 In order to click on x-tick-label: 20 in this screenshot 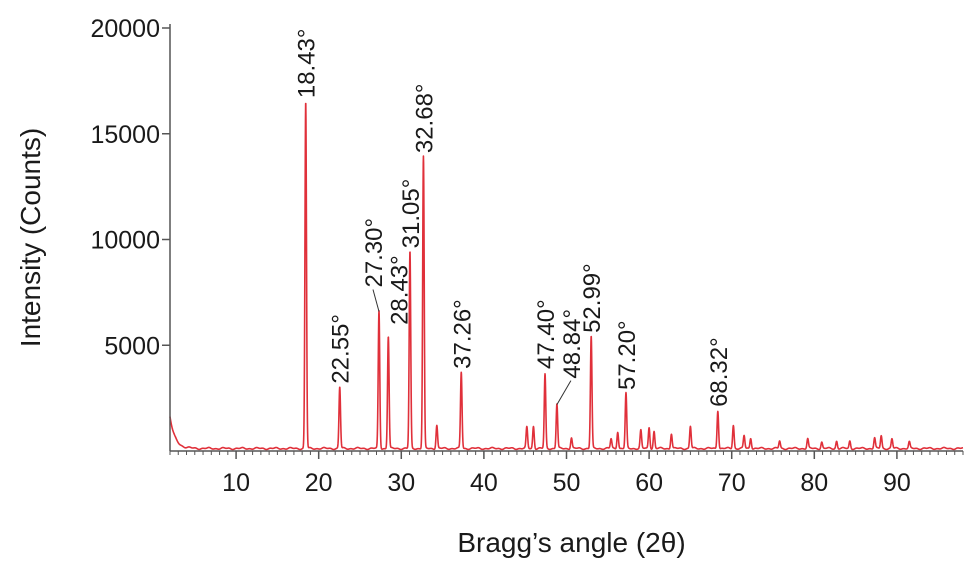, I will do `click(319, 483)`.